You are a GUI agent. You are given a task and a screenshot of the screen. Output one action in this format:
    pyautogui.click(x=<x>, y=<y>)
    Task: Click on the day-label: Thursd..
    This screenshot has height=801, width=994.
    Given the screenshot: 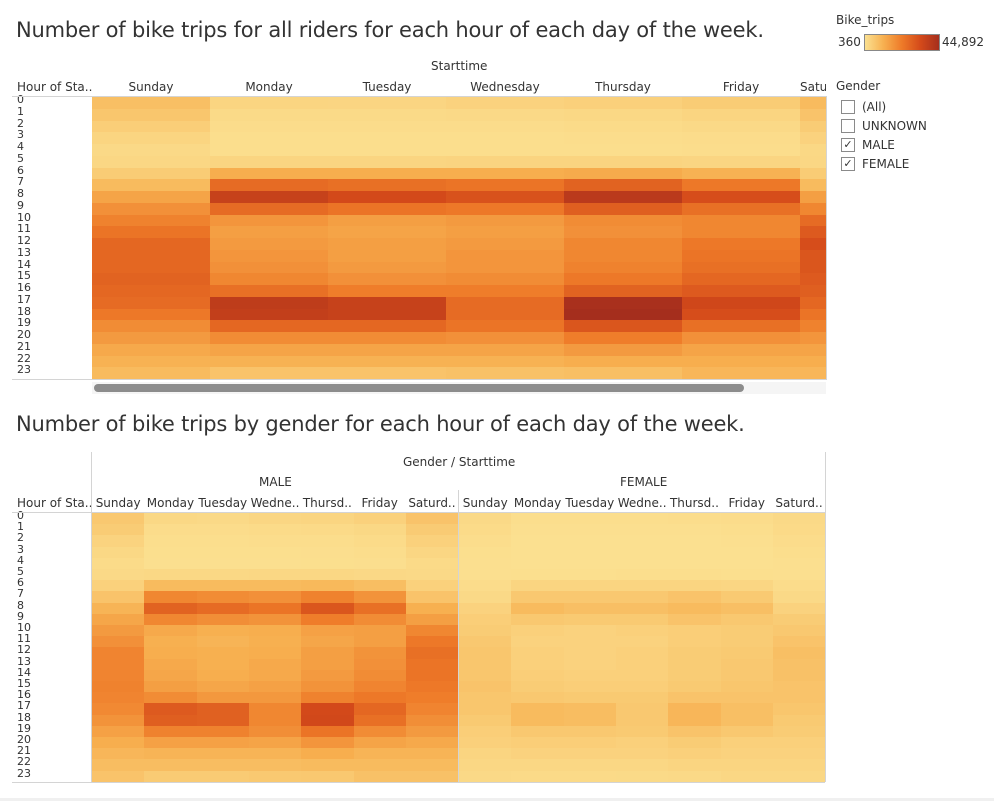 What is the action you would take?
    pyautogui.click(x=694, y=503)
    